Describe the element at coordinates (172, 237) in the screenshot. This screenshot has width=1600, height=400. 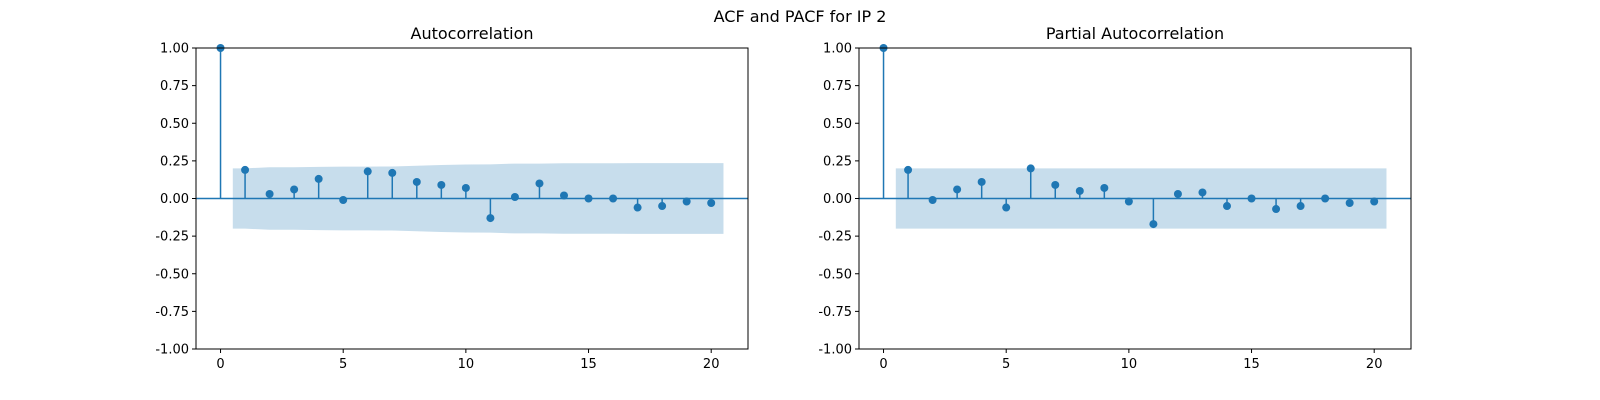
I see `acf-ytick-label: -0.25` at that location.